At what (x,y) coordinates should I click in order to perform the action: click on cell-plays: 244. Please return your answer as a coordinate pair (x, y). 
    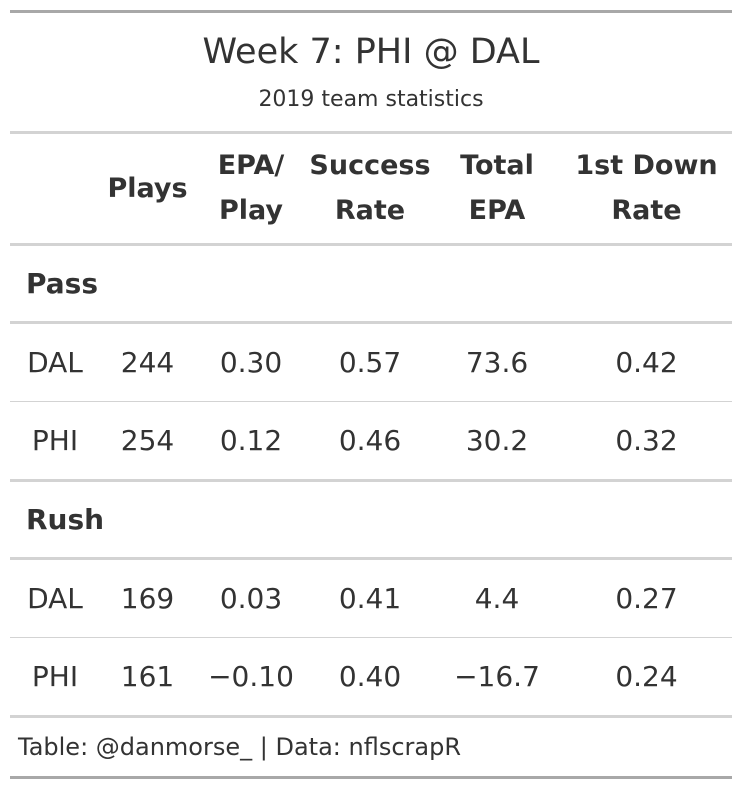
    Looking at the image, I should click on (147, 362).